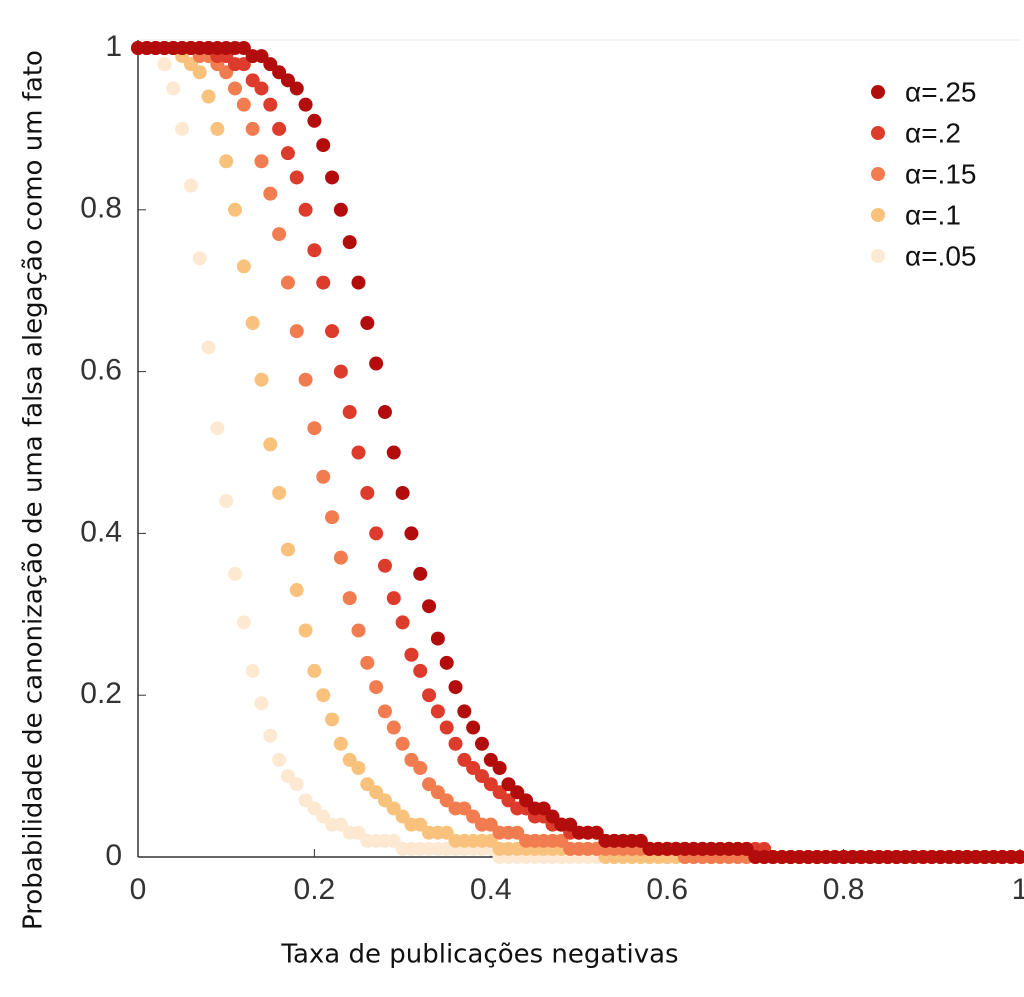 The image size is (1024, 997). What do you see at coordinates (101, 208) in the screenshot?
I see `y-tick-label: 0.8` at bounding box center [101, 208].